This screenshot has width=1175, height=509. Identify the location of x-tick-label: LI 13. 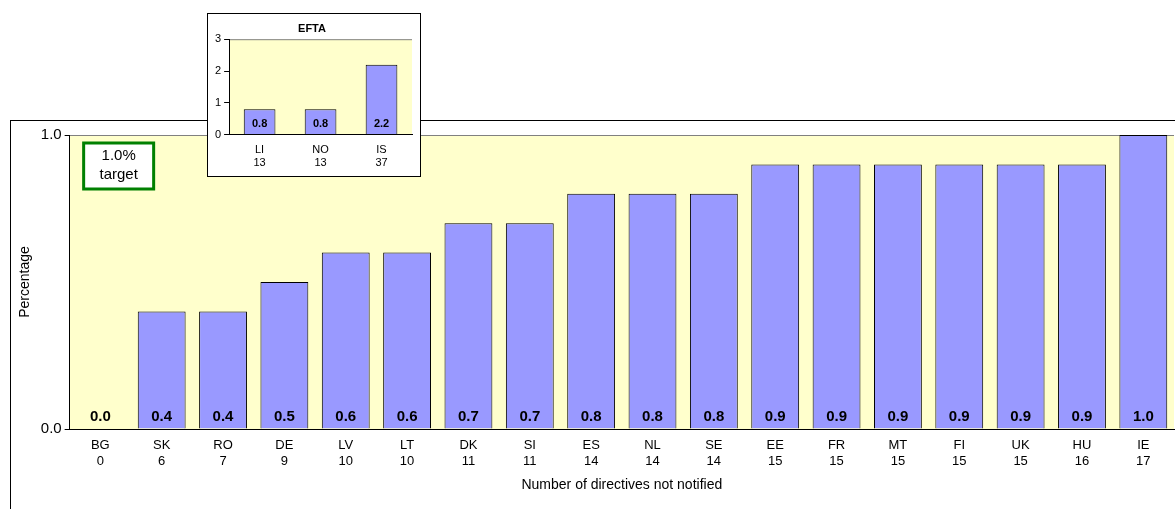
(259, 156).